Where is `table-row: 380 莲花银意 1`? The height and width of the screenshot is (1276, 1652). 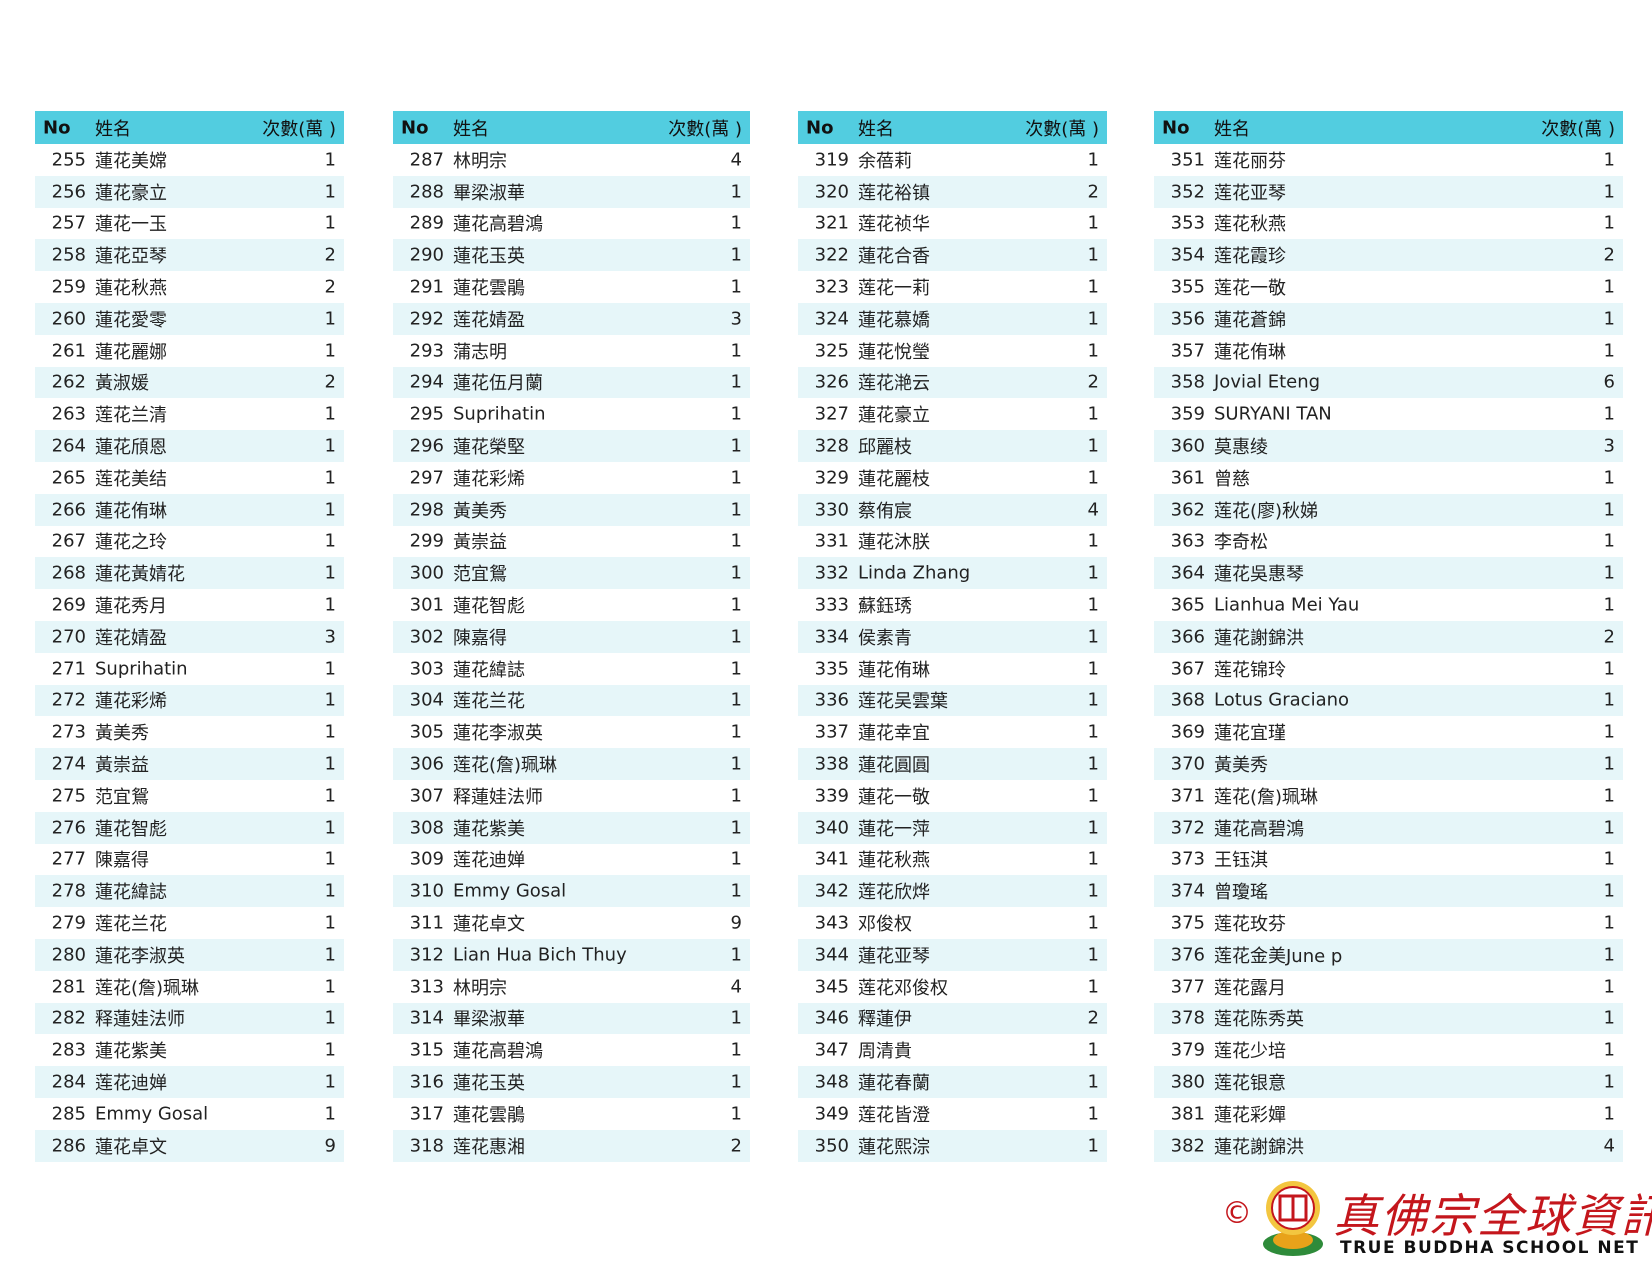 table-row: 380 莲花银意 1 is located at coordinates (1388, 1082).